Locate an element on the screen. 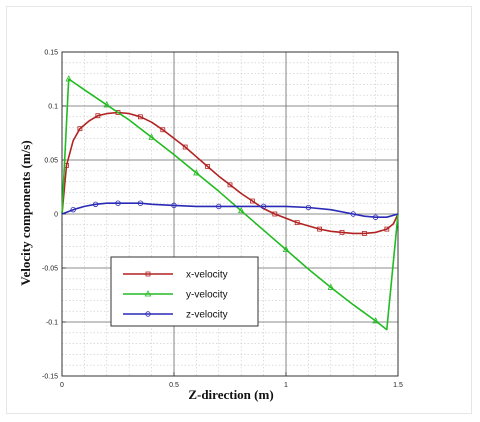  y-tick-label: 0.05 is located at coordinates (51, 161).